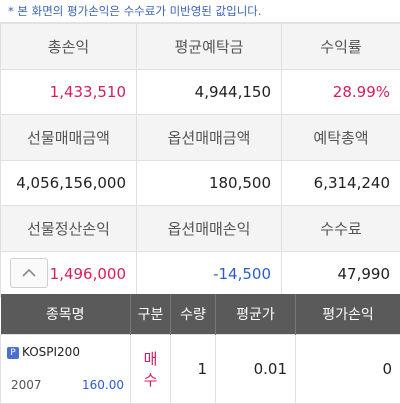 This screenshot has height=404, width=400. What do you see at coordinates (348, 369) in the screenshot?
I see `holding-eval-pl: 0` at bounding box center [348, 369].